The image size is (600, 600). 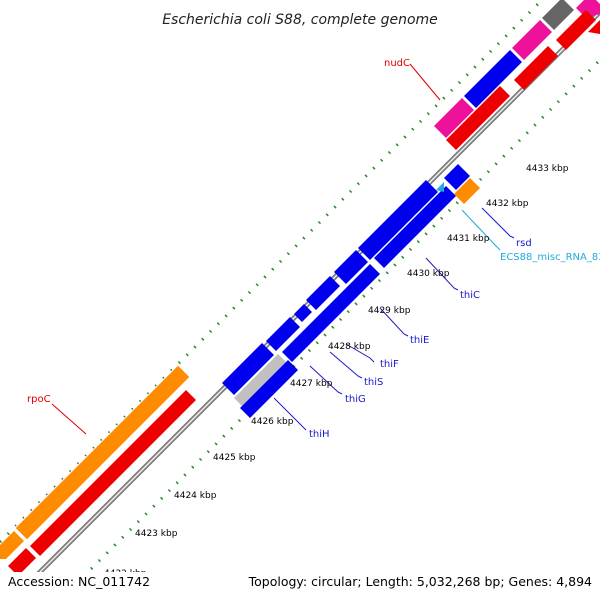 What do you see at coordinates (195, 496) in the screenshot?
I see `tick-label-4424: 4424 kbp` at bounding box center [195, 496].